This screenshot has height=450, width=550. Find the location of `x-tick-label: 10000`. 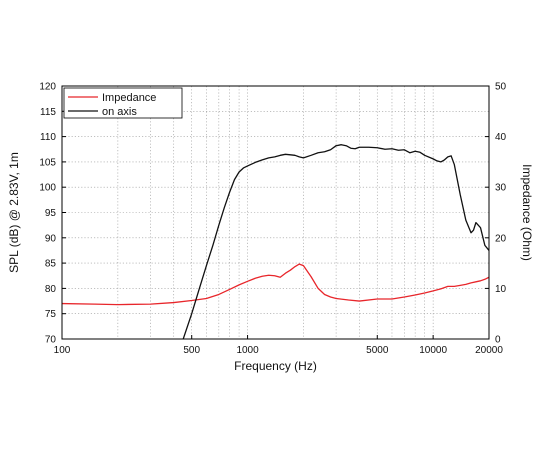

x-tick-label: 10000 is located at coordinates (433, 350).